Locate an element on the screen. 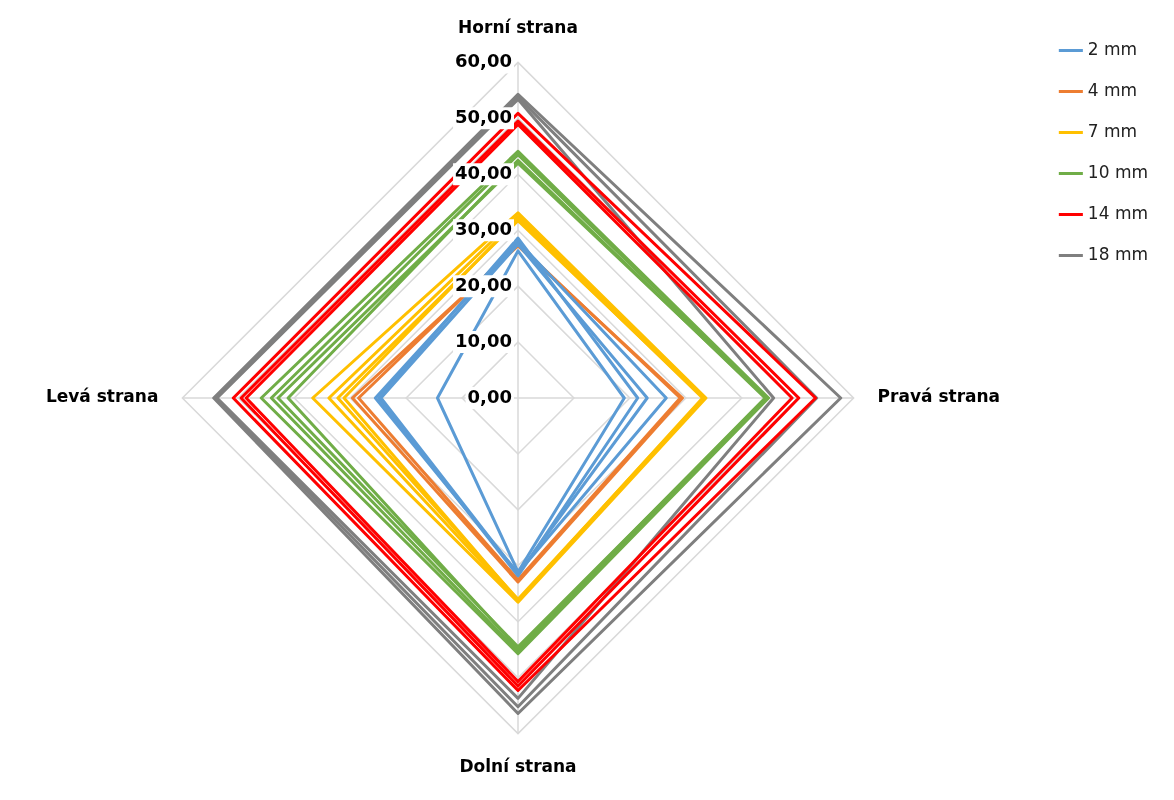 Image resolution: width=1174 pixels, height=800 pixels. y-tick-label: 60,00 is located at coordinates (483, 61).